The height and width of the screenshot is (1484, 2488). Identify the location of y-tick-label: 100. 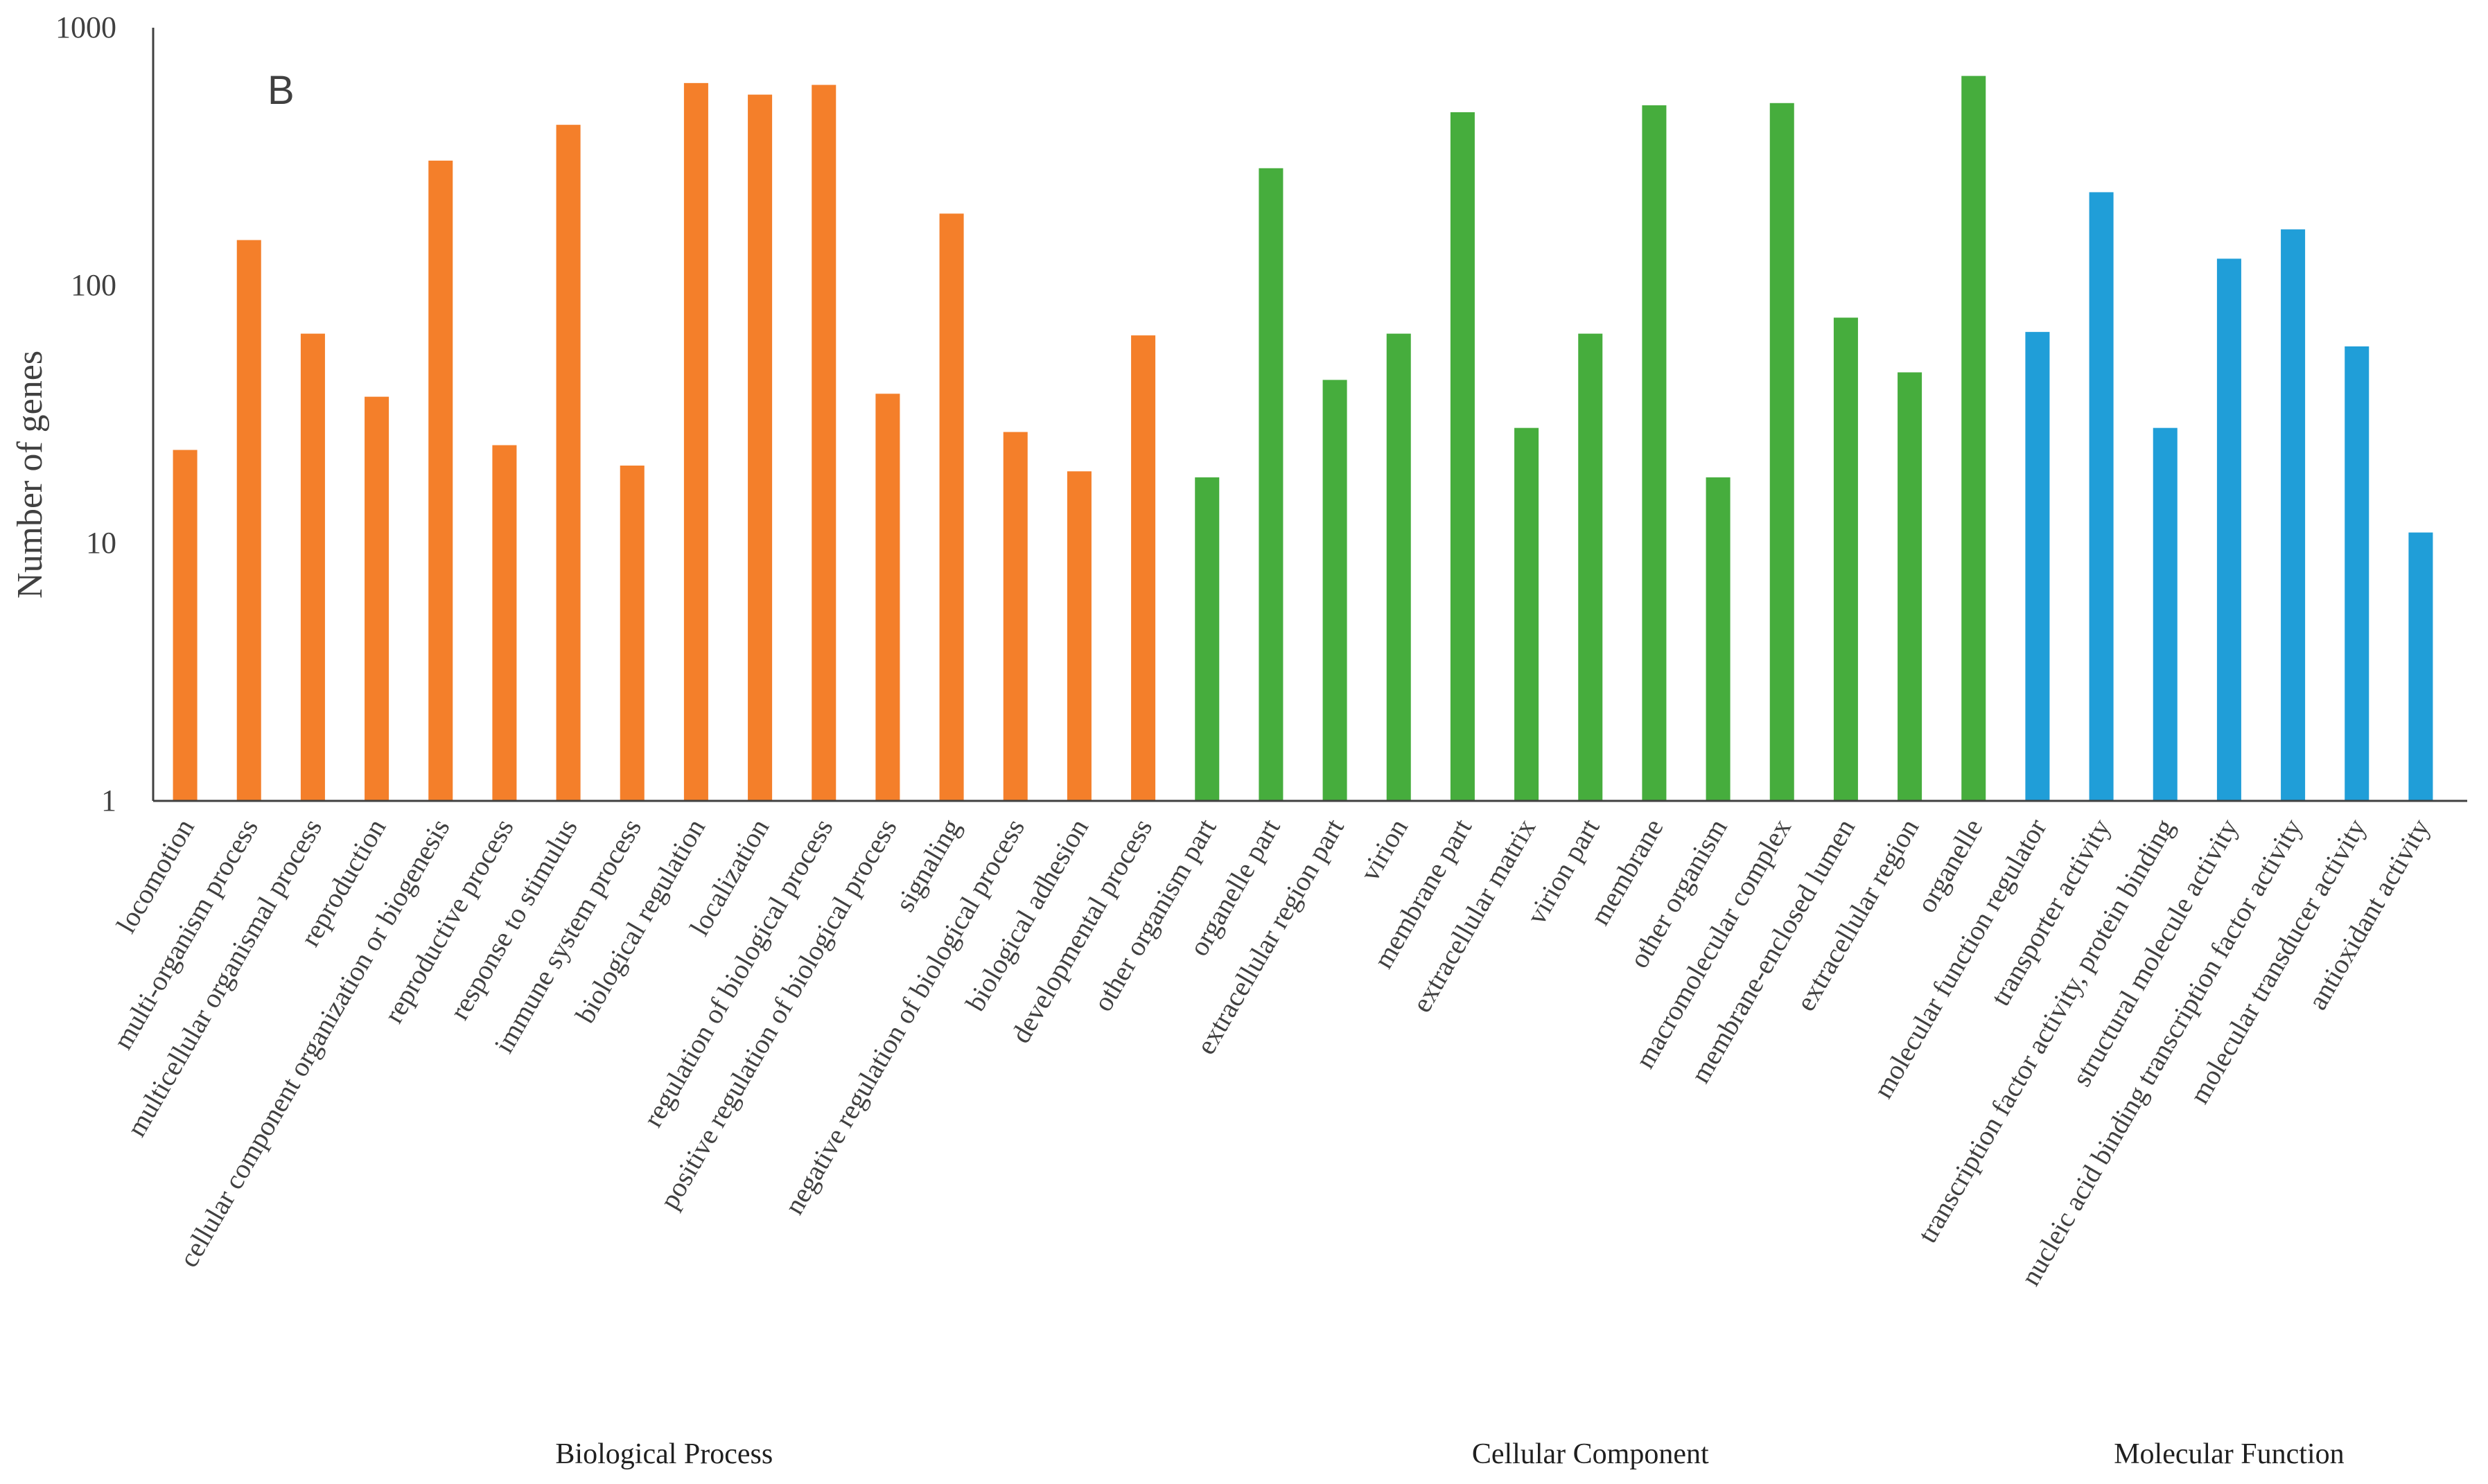
(93, 285).